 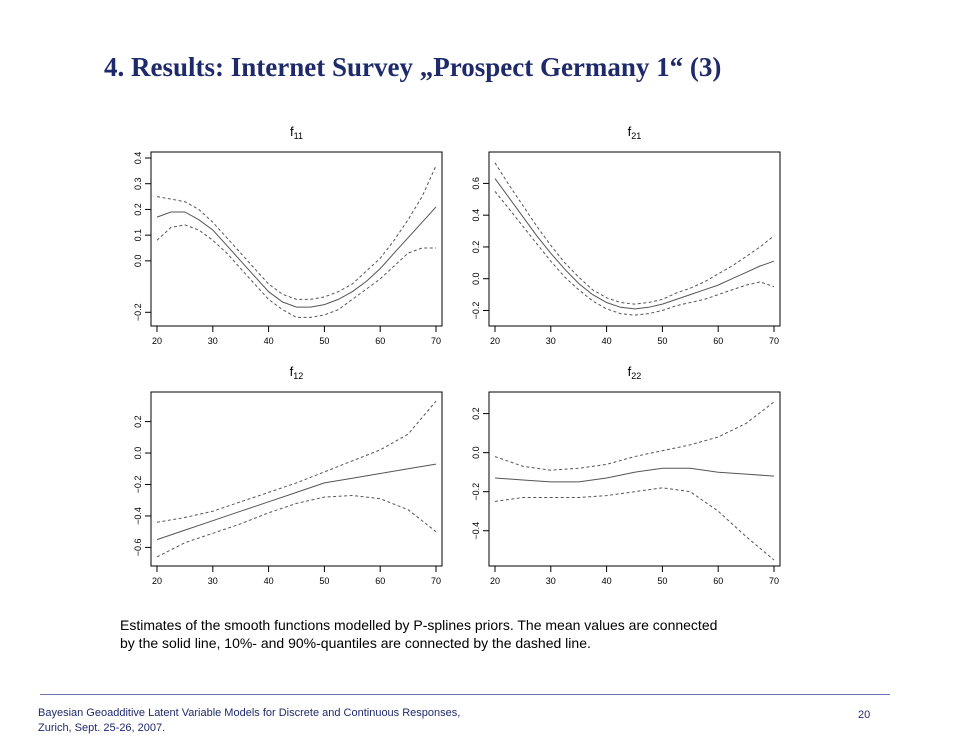 I want to click on plot-title: f11, so click(x=296, y=132).